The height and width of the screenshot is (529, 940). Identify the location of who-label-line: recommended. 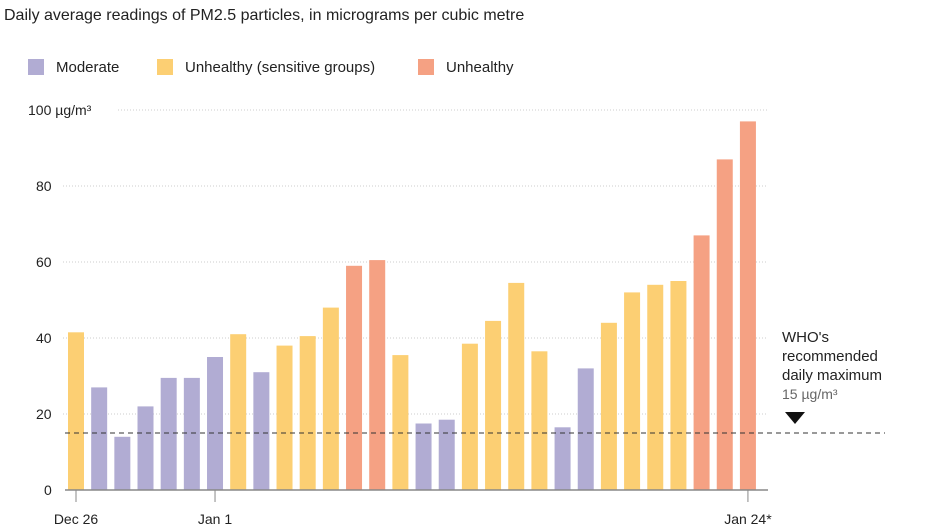
(830, 356).